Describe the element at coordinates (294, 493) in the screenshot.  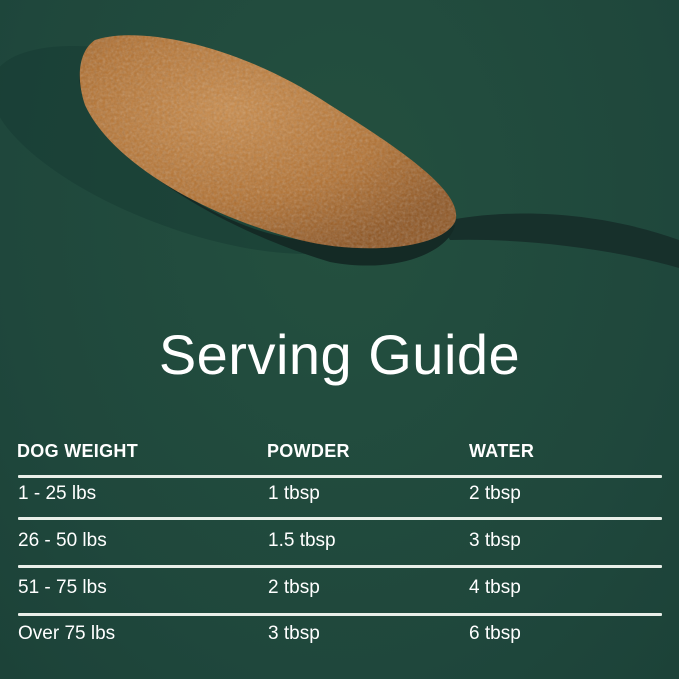
I see `cell-powder: 1 tbsp` at that location.